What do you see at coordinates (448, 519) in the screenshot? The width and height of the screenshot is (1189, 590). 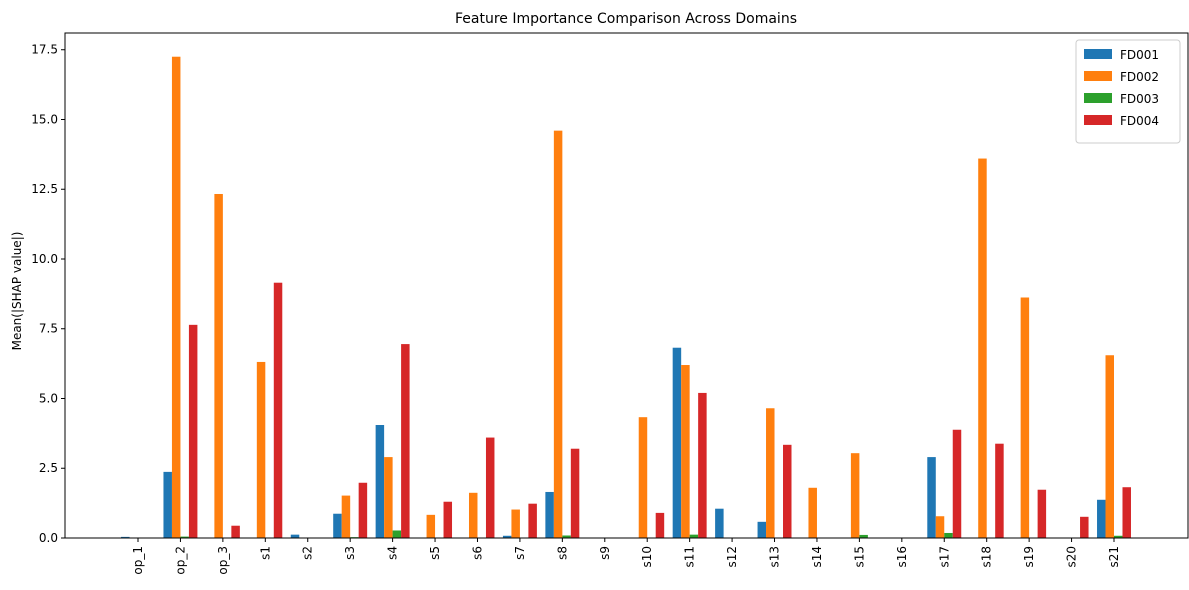 I see `bar-fd004-s5` at bounding box center [448, 519].